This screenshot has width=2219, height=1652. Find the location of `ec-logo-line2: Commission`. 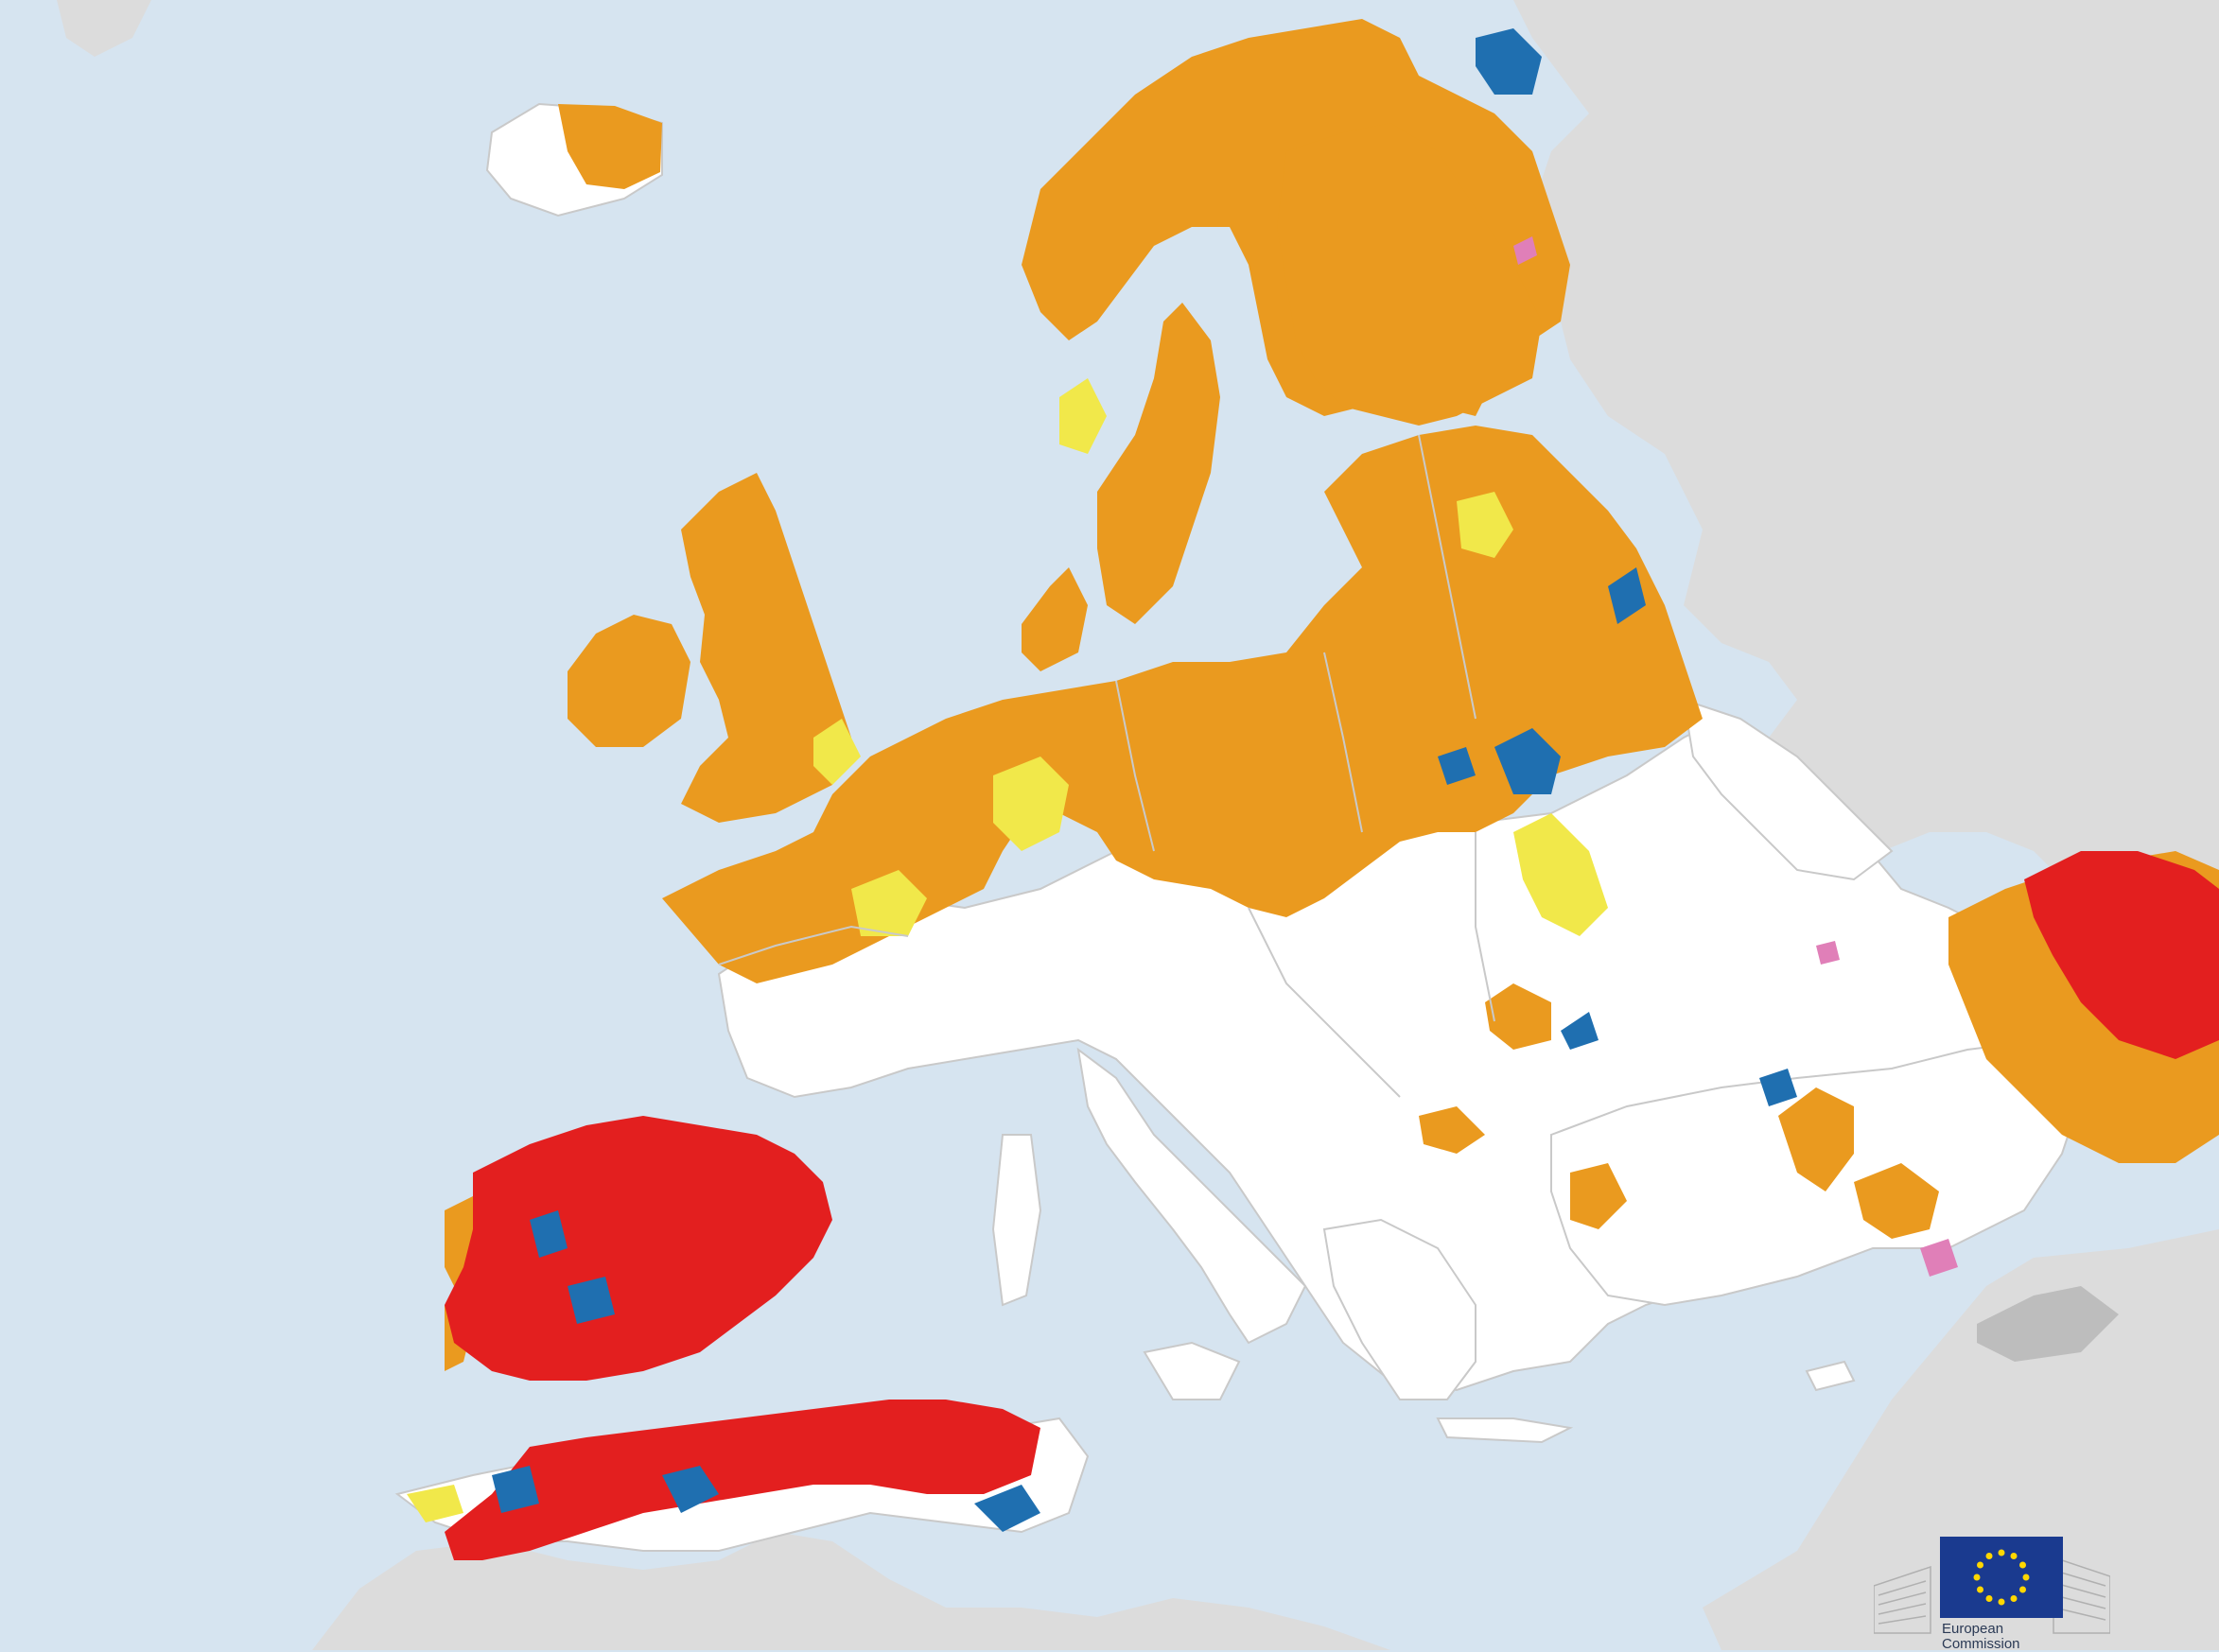

ec-logo-line2: Commission is located at coordinates (1981, 1644).